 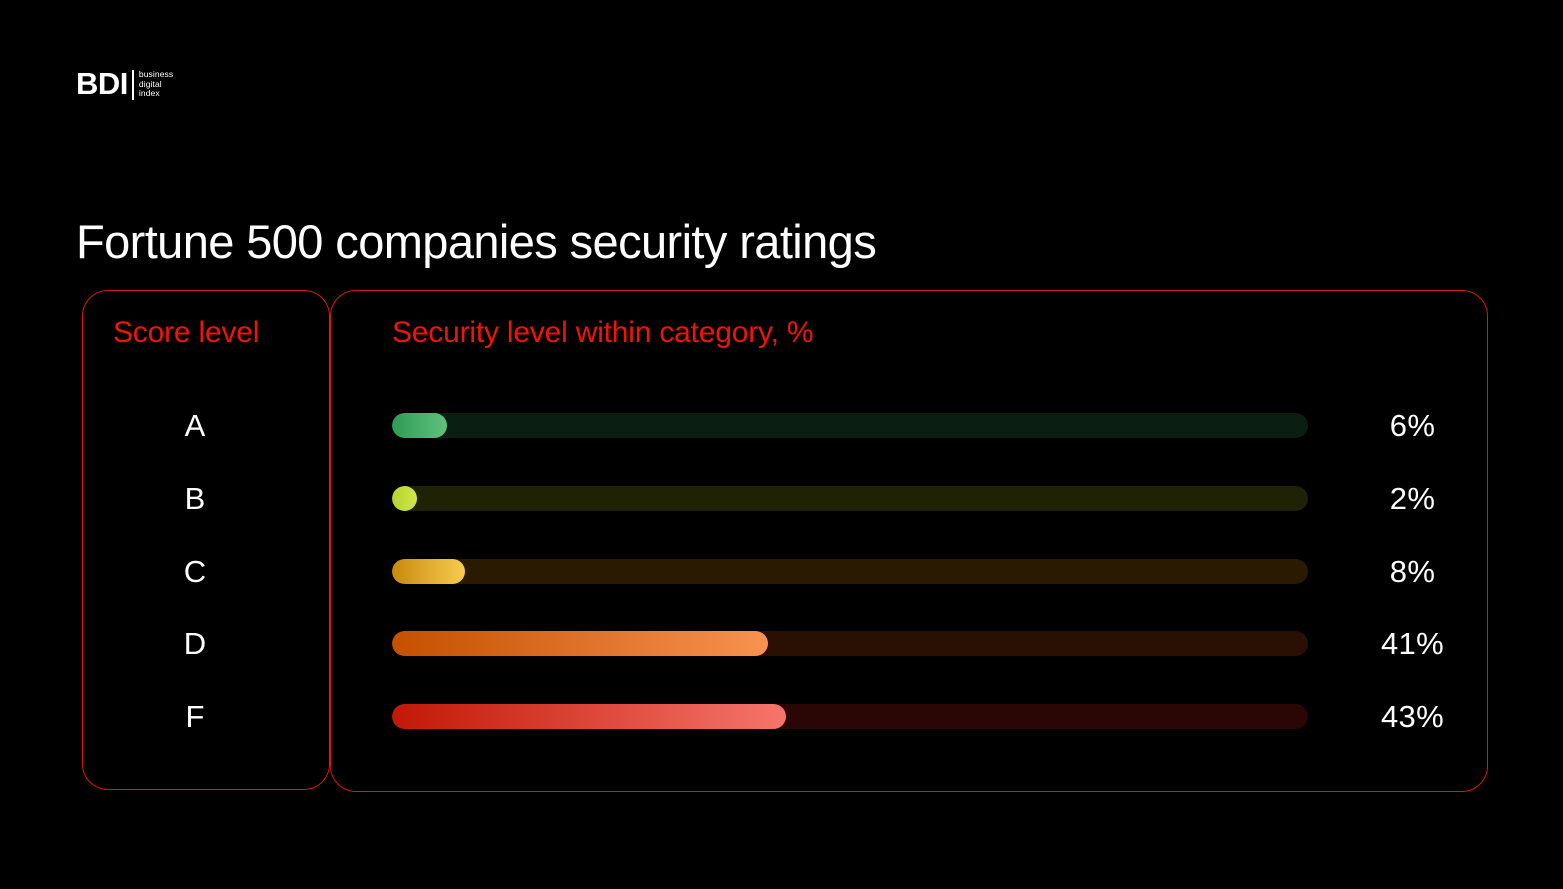 I want to click on security-level-heading: Security level within category, %, so click(x=603, y=332).